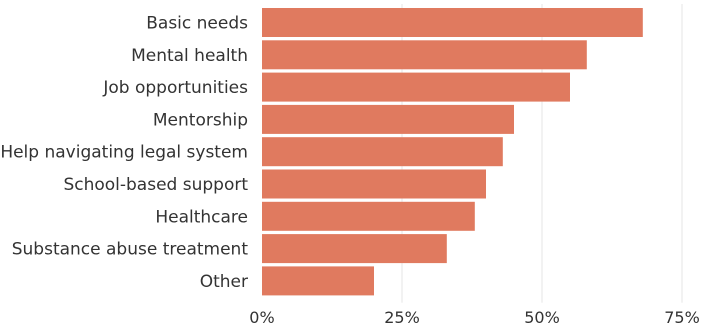 The height and width of the screenshot is (324, 702). I want to click on category-label-7: Substance abuse treatment, so click(130, 250).